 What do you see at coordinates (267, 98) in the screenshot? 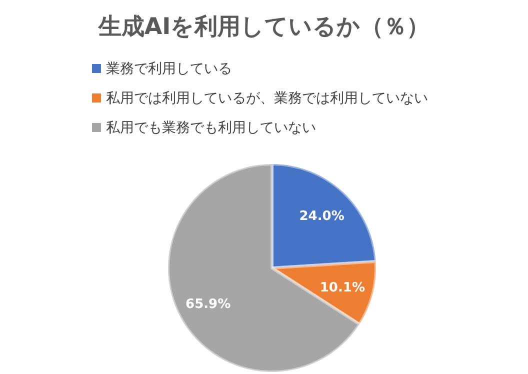
I see `legend-label: 私用では利用しているが、業務では利用していない` at bounding box center [267, 98].